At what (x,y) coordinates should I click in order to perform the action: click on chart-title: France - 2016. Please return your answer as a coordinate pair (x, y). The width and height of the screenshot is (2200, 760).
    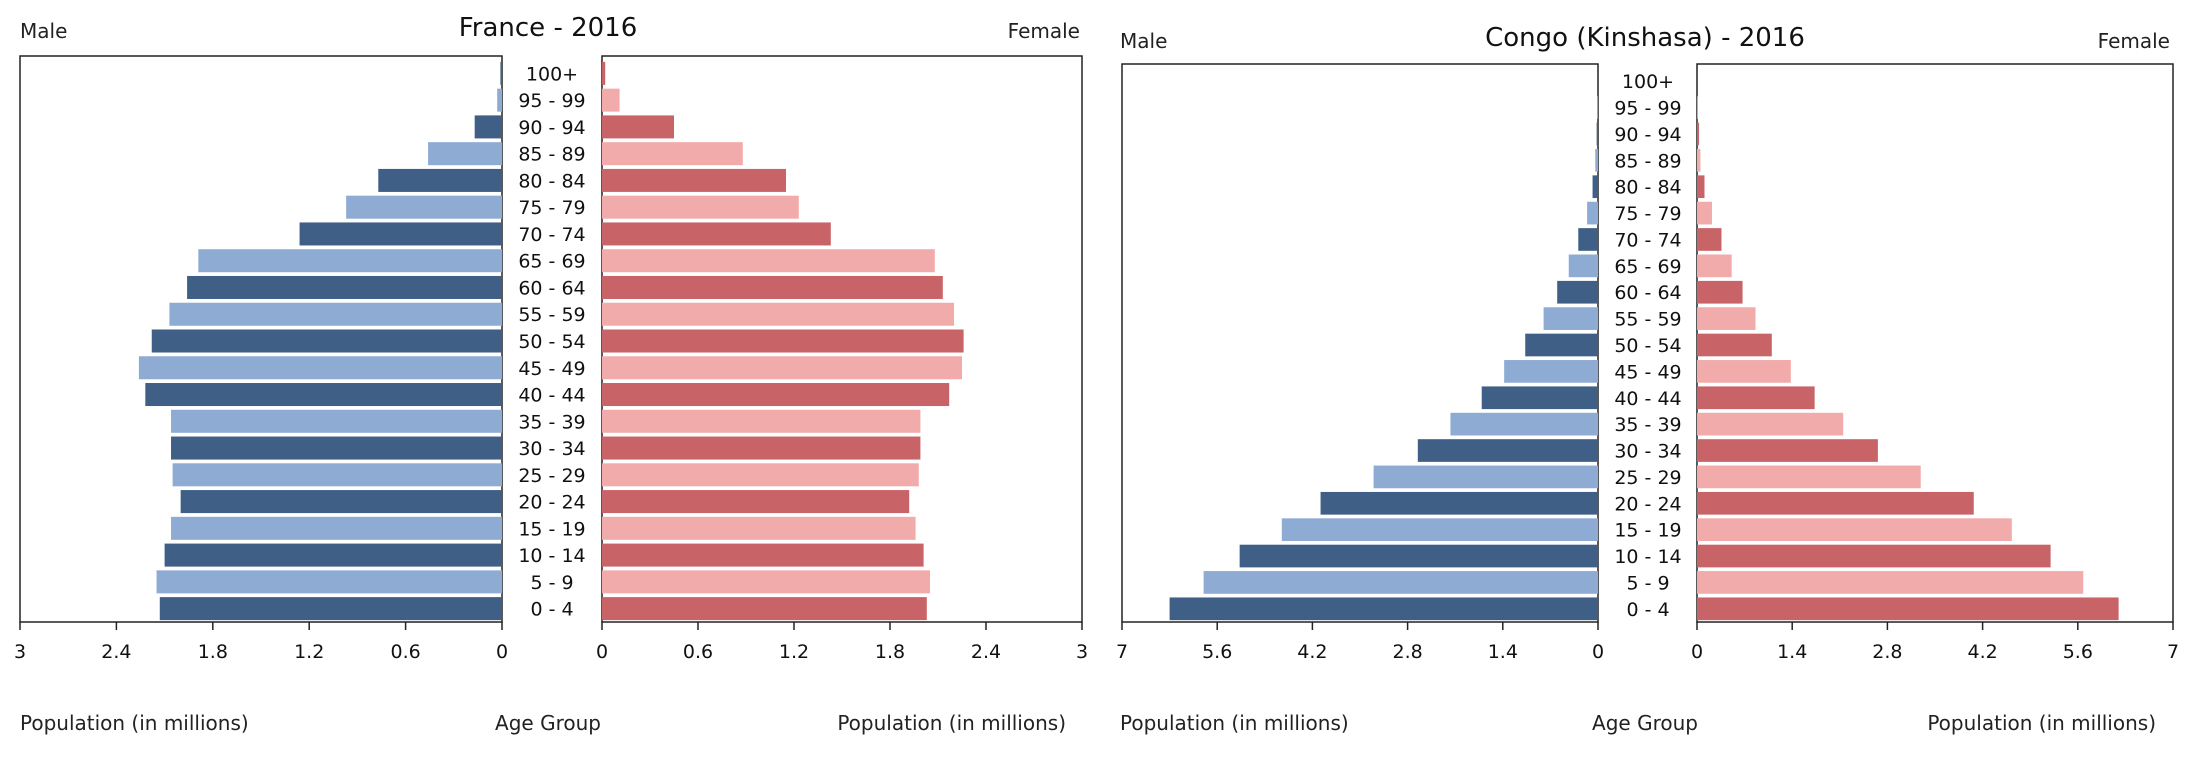
    Looking at the image, I should click on (548, 28).